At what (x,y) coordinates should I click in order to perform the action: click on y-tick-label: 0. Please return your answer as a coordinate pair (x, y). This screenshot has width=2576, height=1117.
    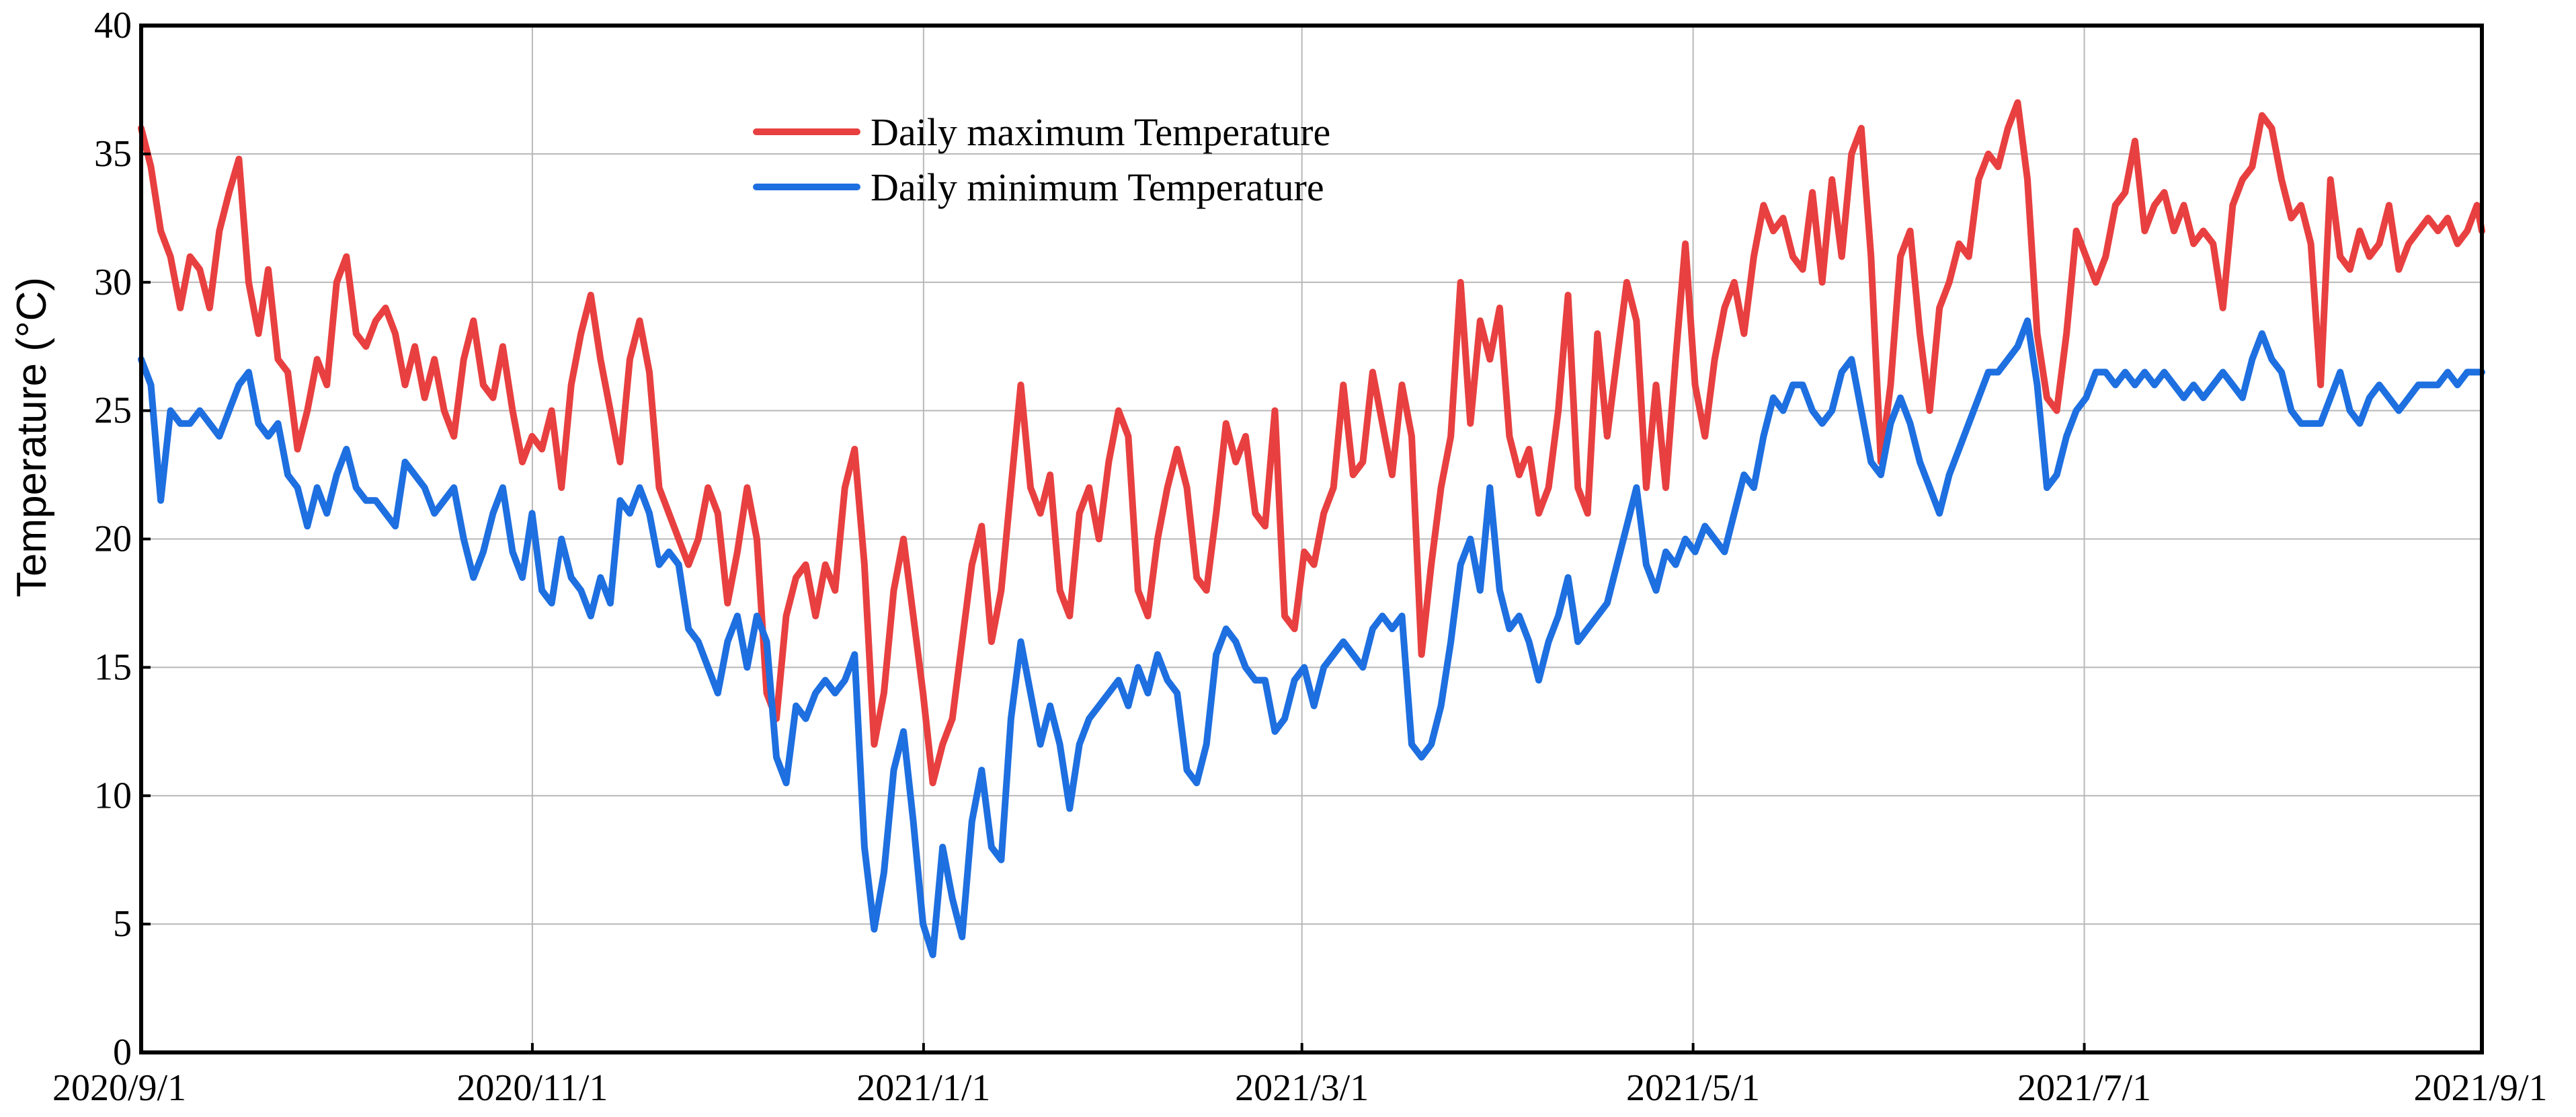
    Looking at the image, I should click on (122, 1052).